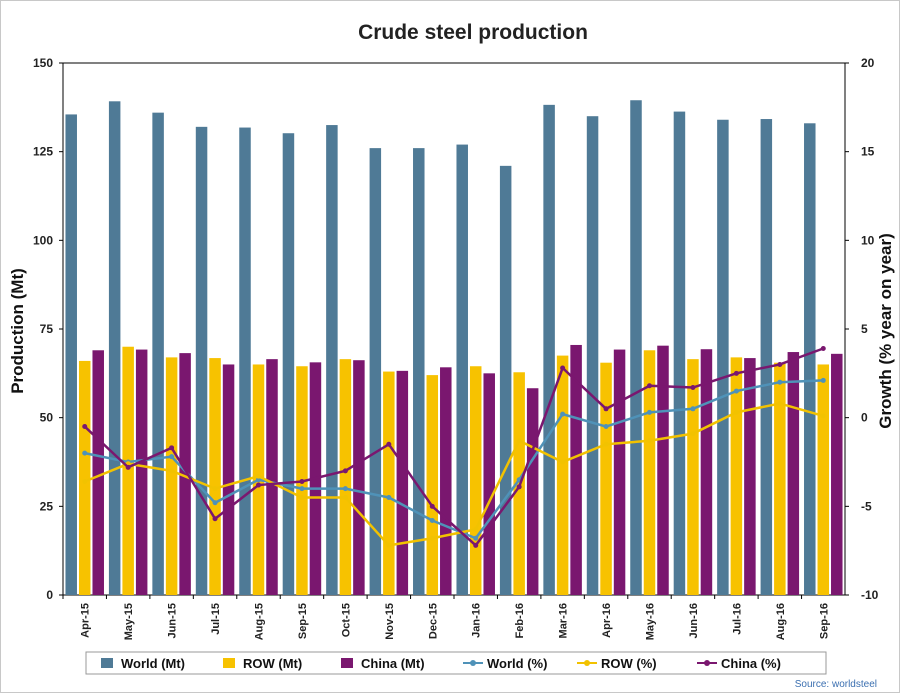  What do you see at coordinates (260, 621) in the screenshot?
I see `x-tick-label-aug-15: Aug-15` at bounding box center [260, 621].